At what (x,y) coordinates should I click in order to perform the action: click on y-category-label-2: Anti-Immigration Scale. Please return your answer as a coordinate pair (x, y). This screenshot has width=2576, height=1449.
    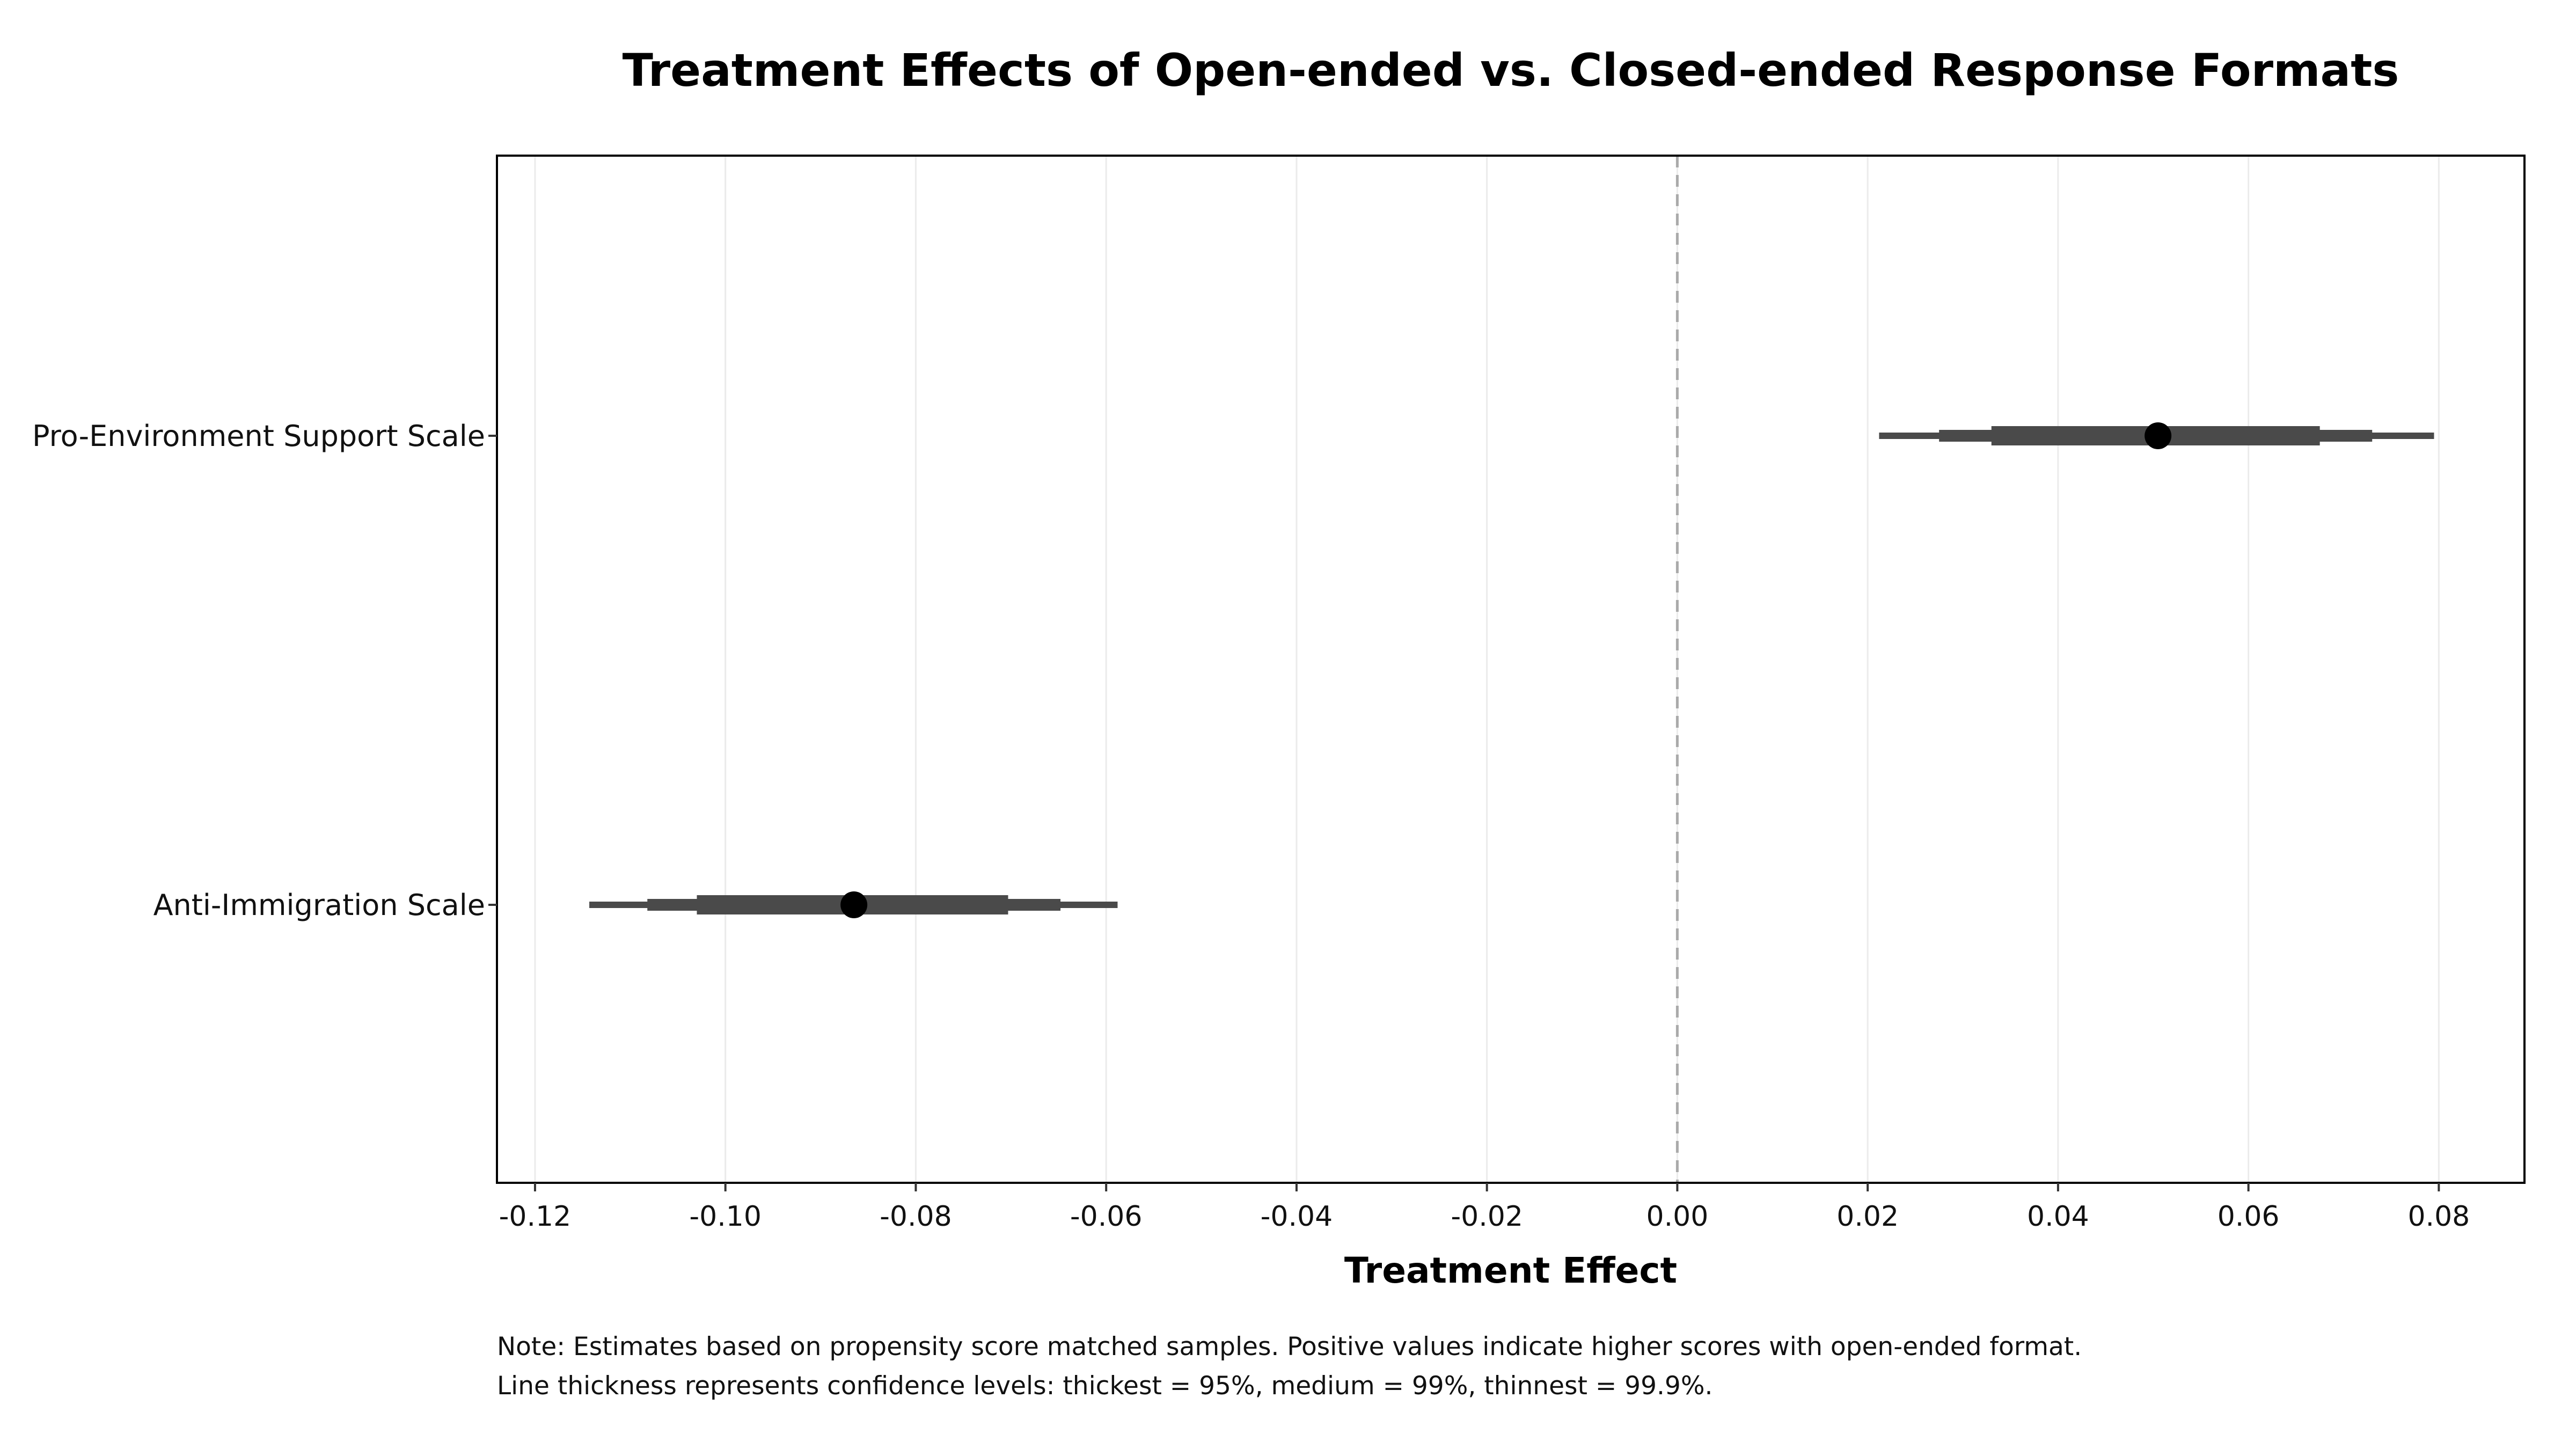
    Looking at the image, I should click on (319, 905).